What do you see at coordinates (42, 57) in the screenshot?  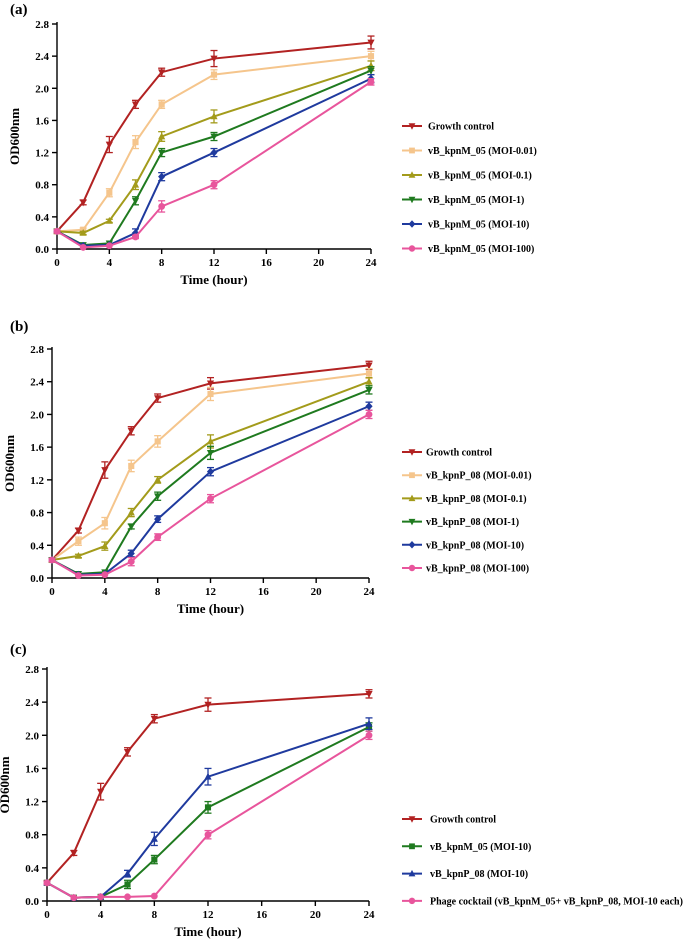 I see `y-tick-label: 2.4` at bounding box center [42, 57].